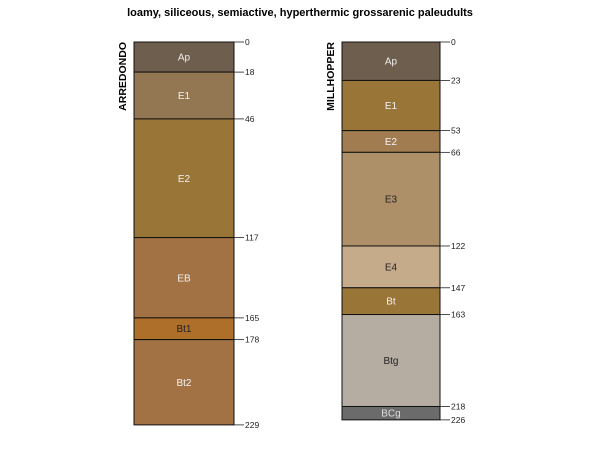  I want to click on horizon-label: Bt2, so click(183, 383).